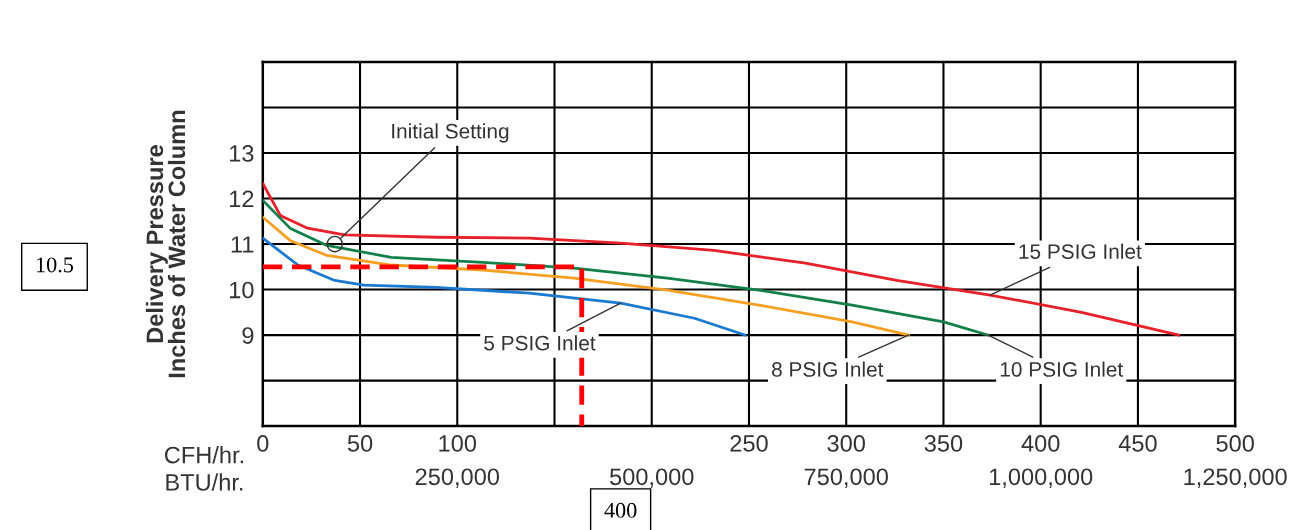 The image size is (1314, 530). I want to click on x-tick-label: 450, so click(1137, 443).